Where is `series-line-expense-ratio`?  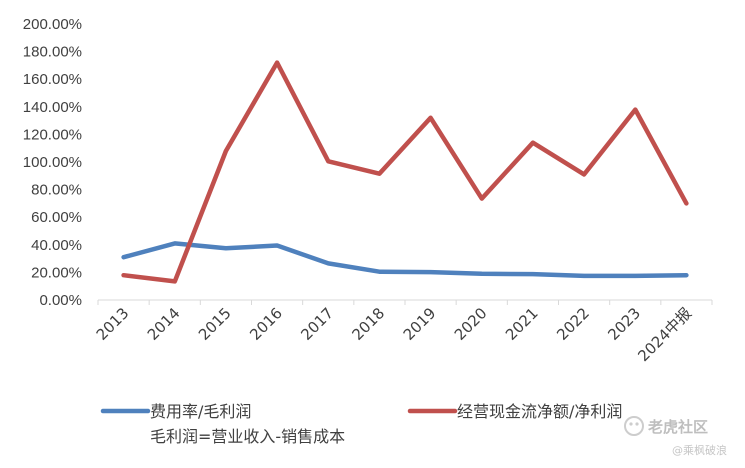 series-line-expense-ratio is located at coordinates (405, 260).